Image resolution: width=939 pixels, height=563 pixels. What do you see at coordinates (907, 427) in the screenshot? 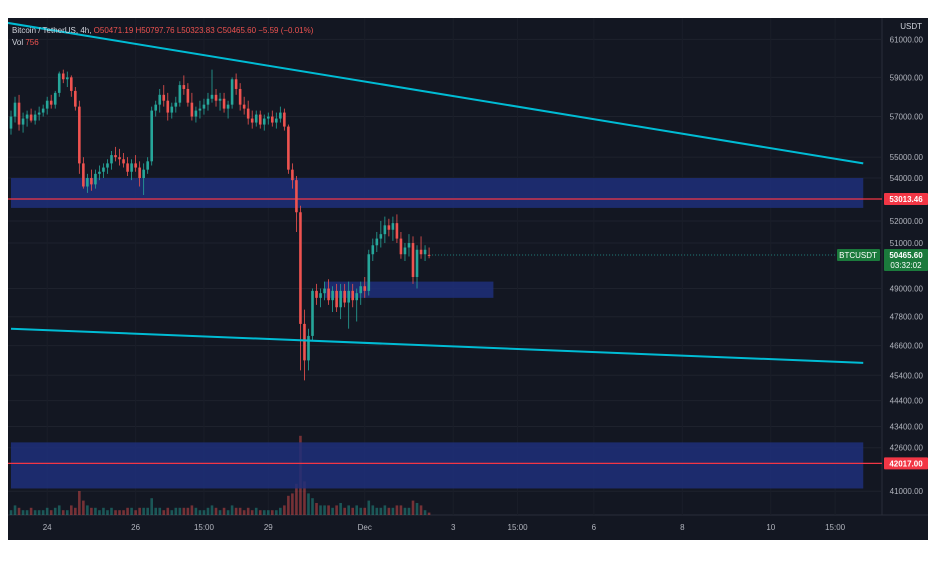
I see `y-tick-label: 43400.00` at bounding box center [907, 427].